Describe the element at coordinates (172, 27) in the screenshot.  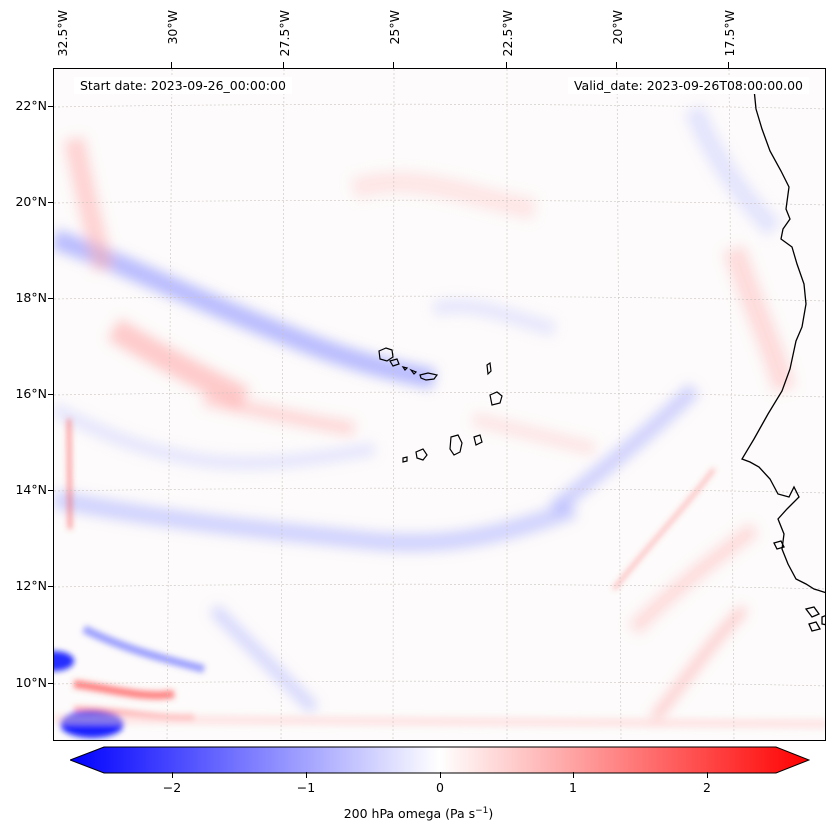
I see `lon-label-30w: 30°W` at that location.